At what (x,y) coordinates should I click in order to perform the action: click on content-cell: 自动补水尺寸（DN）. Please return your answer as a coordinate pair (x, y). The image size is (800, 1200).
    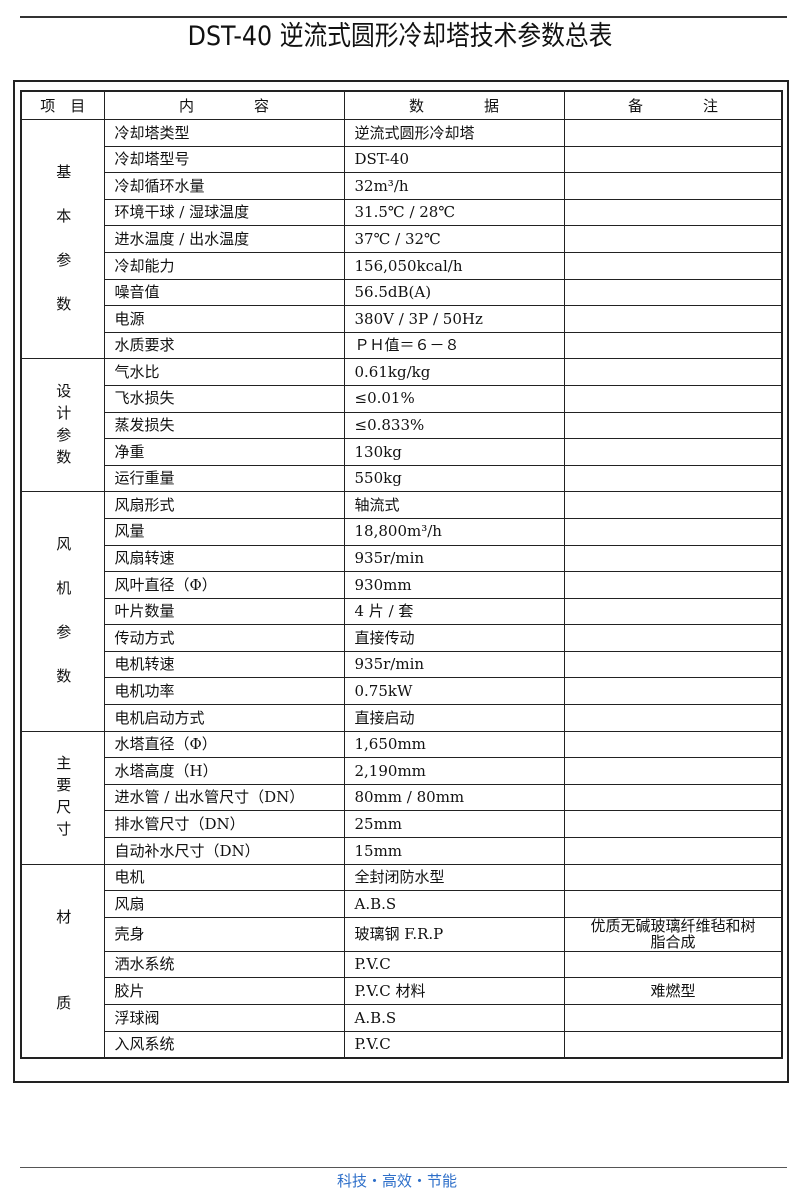
    Looking at the image, I should click on (224, 851).